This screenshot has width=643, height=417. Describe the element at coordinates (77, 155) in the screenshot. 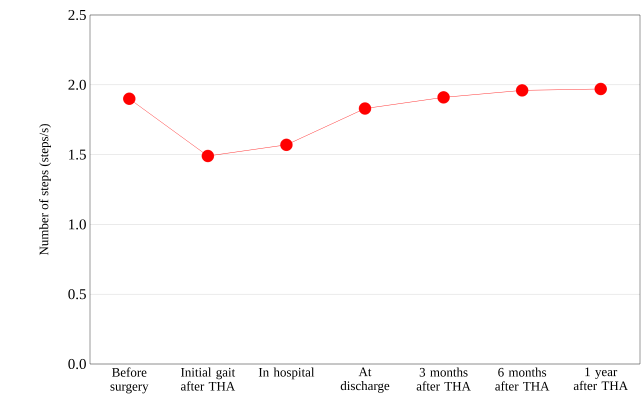

I see `y-tick-label: 1.5` at that location.